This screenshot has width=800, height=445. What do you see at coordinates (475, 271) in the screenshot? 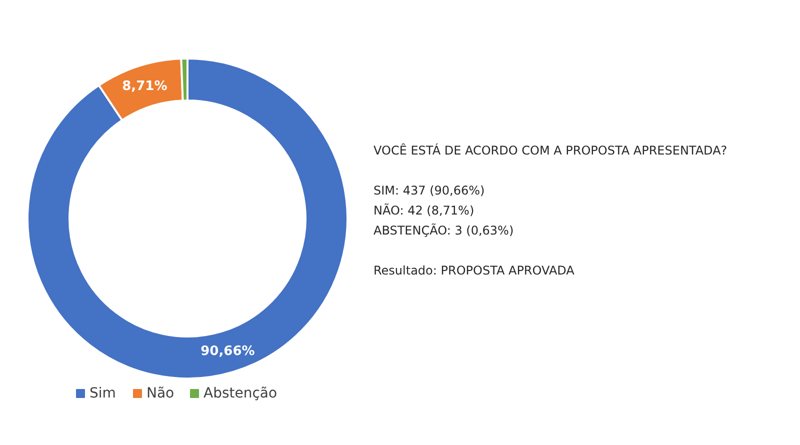
I see `text: Resultado: PROPOSTA APROVADA` at bounding box center [475, 271].